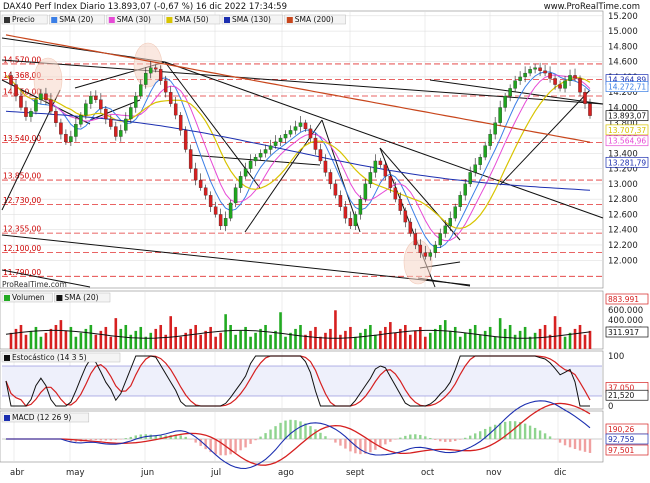 The width and height of the screenshot is (650, 483). Describe the element at coordinates (621, 429) in the screenshot. I see `macd-value-label: 190,26` at that location.